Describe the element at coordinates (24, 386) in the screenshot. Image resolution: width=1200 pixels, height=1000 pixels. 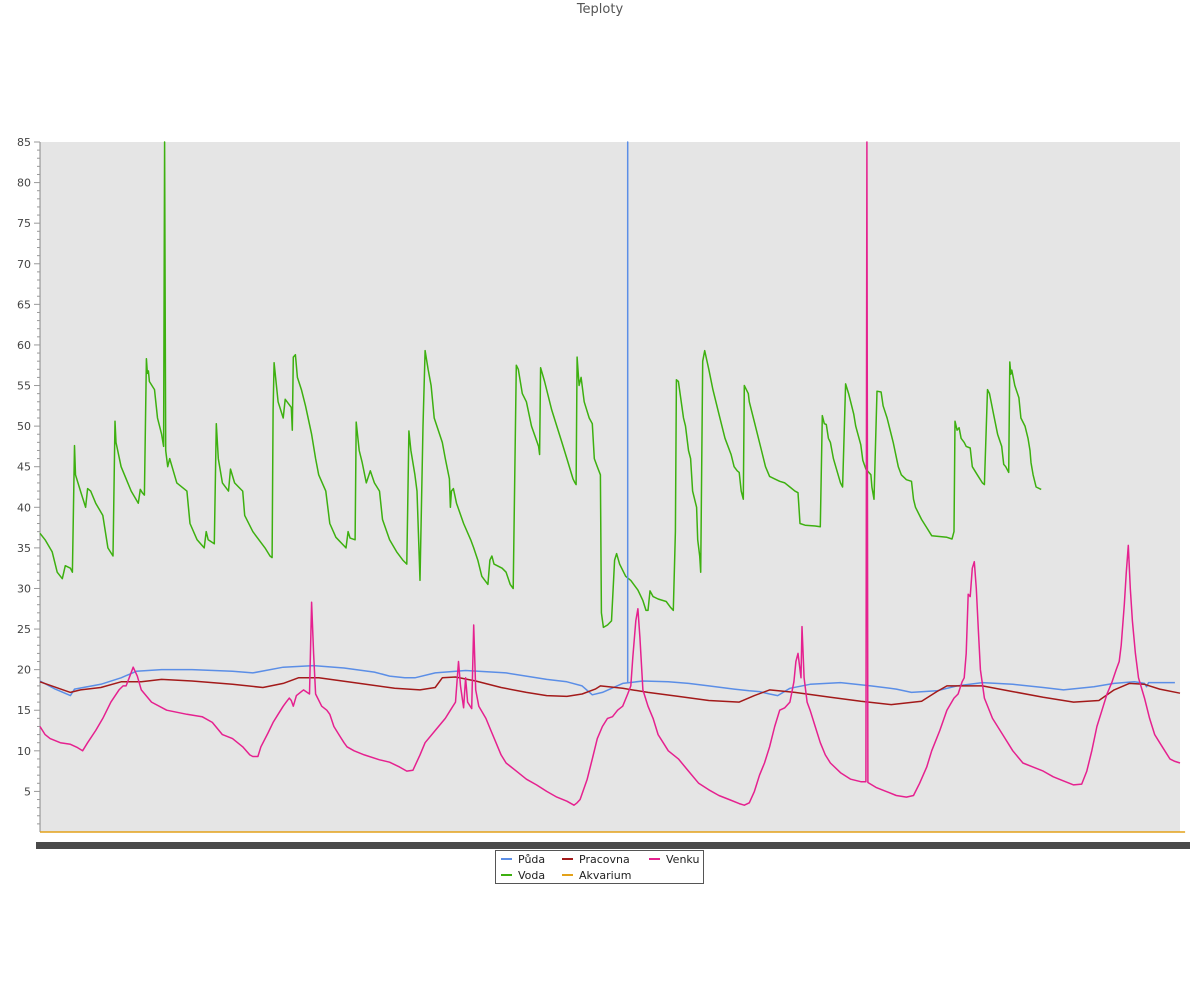
I see `y-tick-label: 55` at that location.